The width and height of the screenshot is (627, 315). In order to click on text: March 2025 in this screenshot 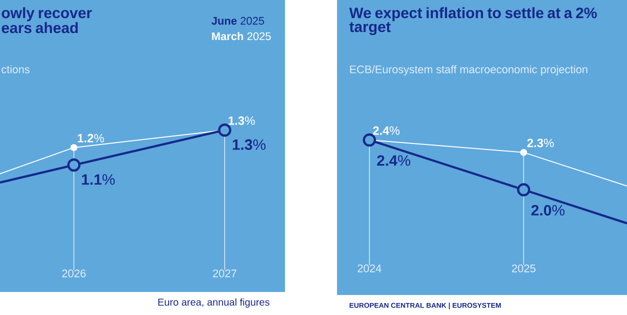, I will do `click(241, 36)`.